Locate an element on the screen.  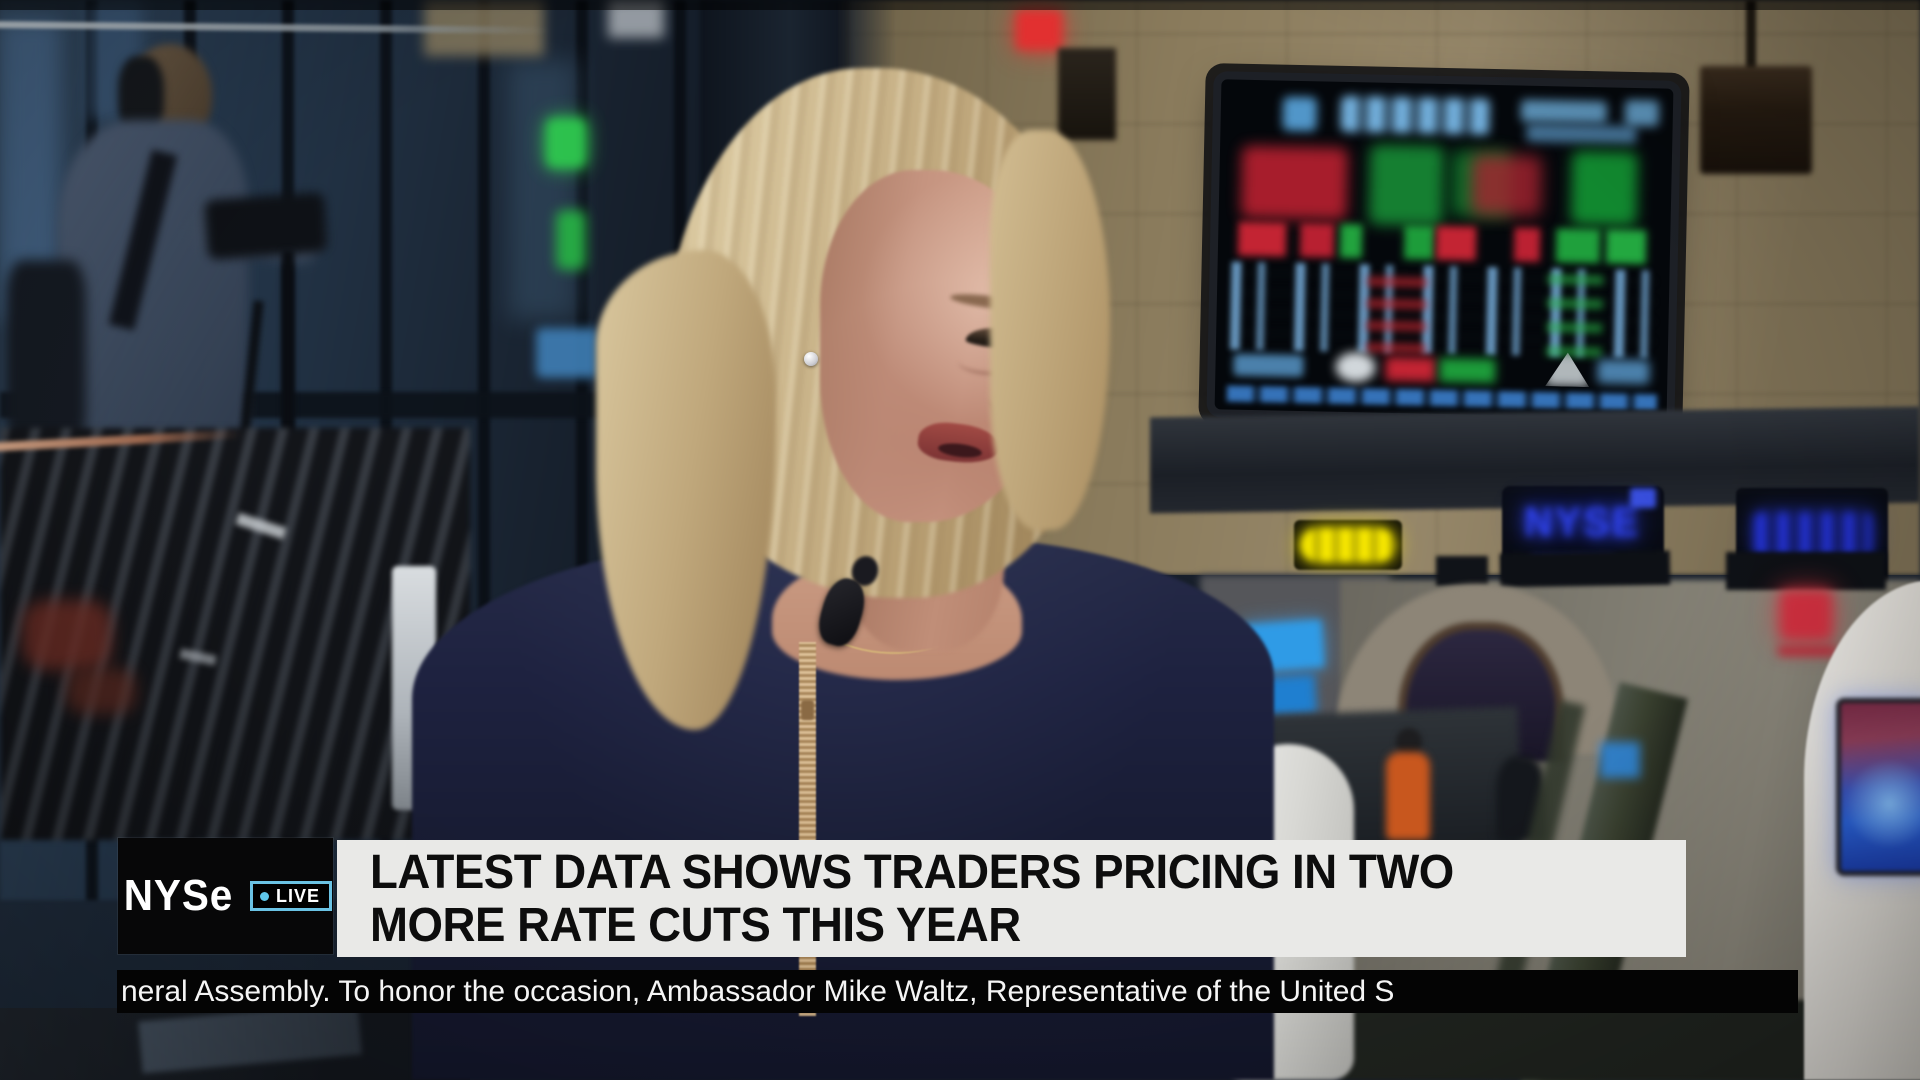
board-ticker-line is located at coordinates (1441, 398).